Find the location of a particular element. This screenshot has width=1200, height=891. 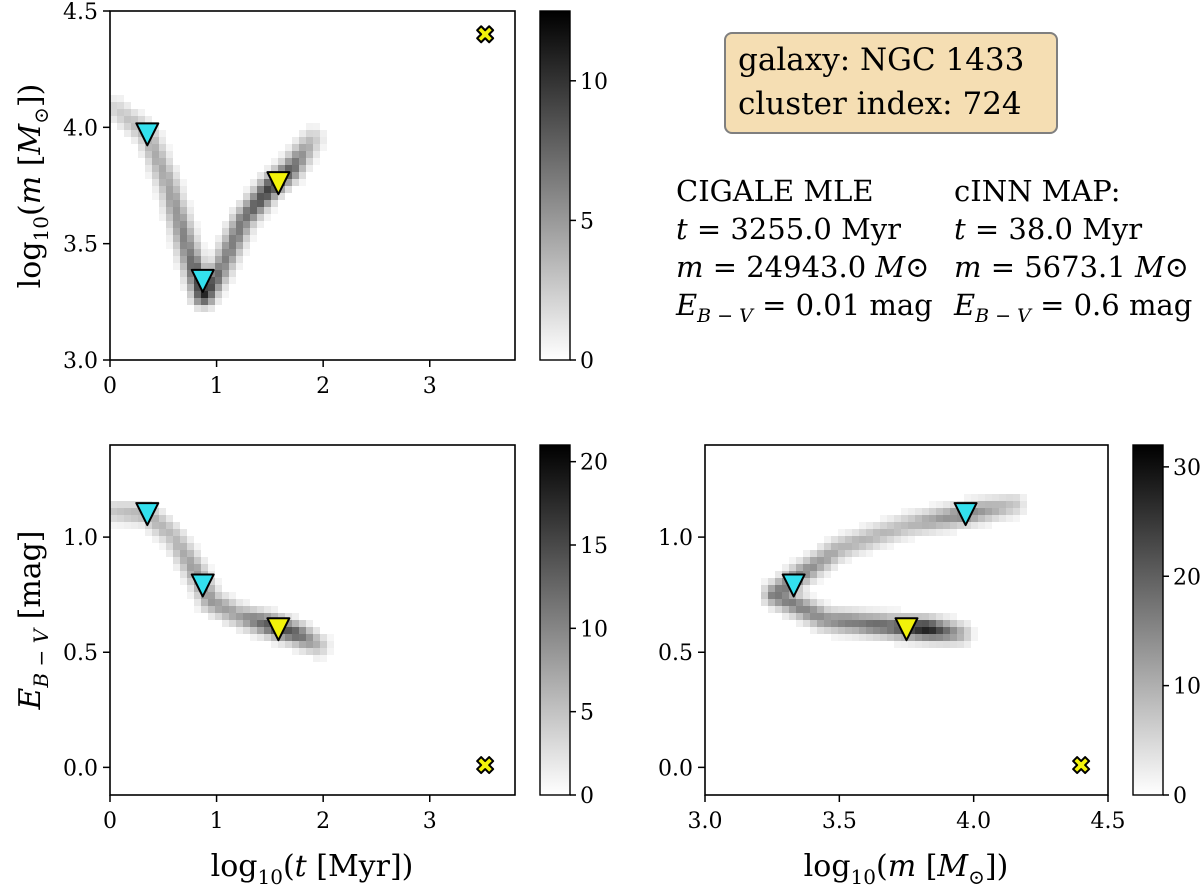

plot-frame-bottom-left is located at coordinates (312, 620).